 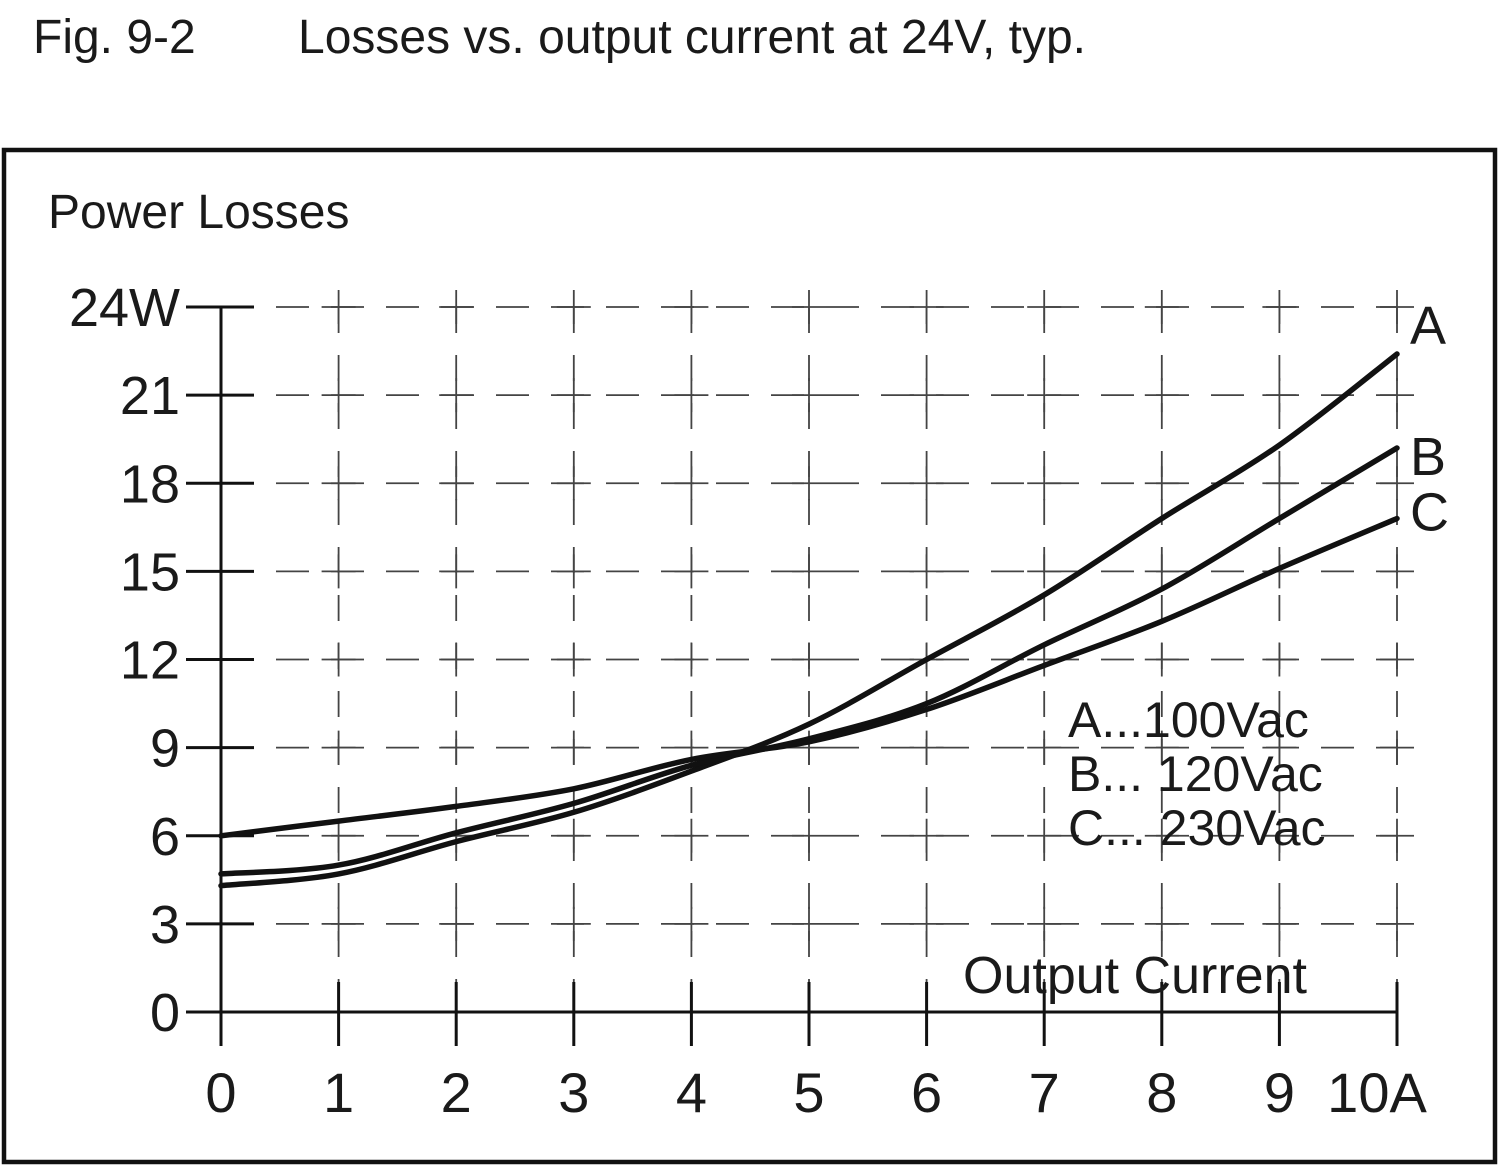 I want to click on x-tick-label-8: 8, so click(x=1161, y=1092).